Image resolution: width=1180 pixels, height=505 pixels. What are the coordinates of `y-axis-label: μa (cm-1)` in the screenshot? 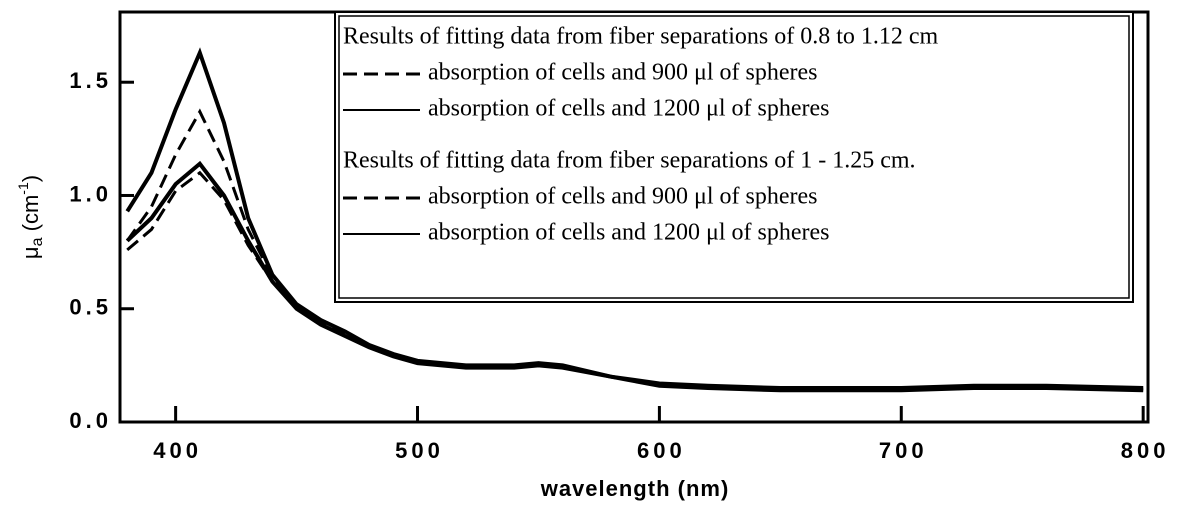 It's located at (31, 217).